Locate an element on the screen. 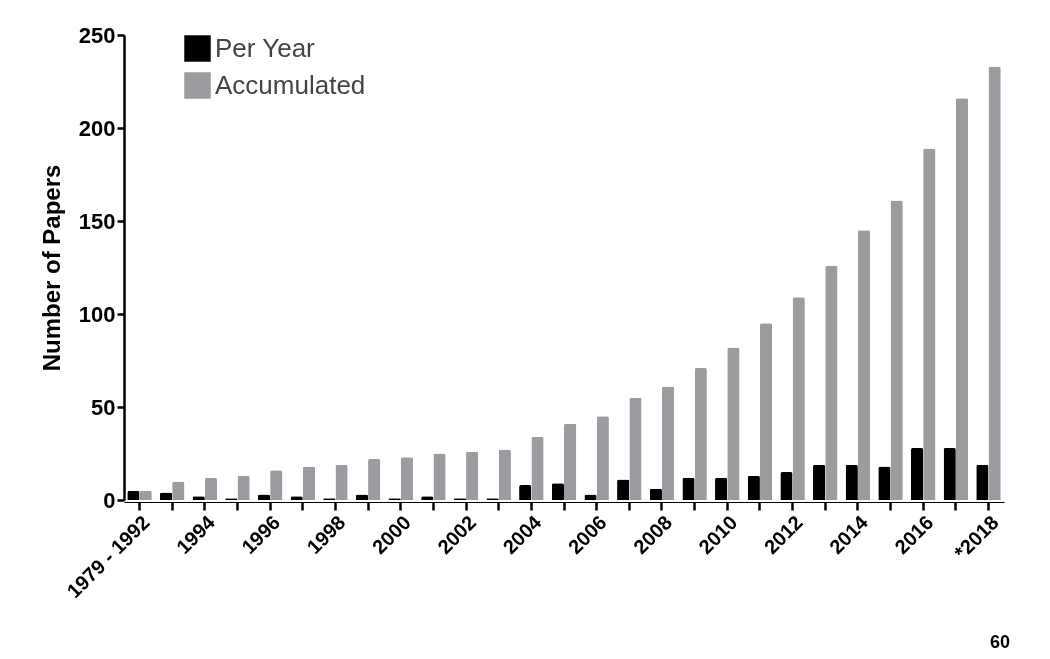  y-tick-label: 200 is located at coordinates (97, 128).